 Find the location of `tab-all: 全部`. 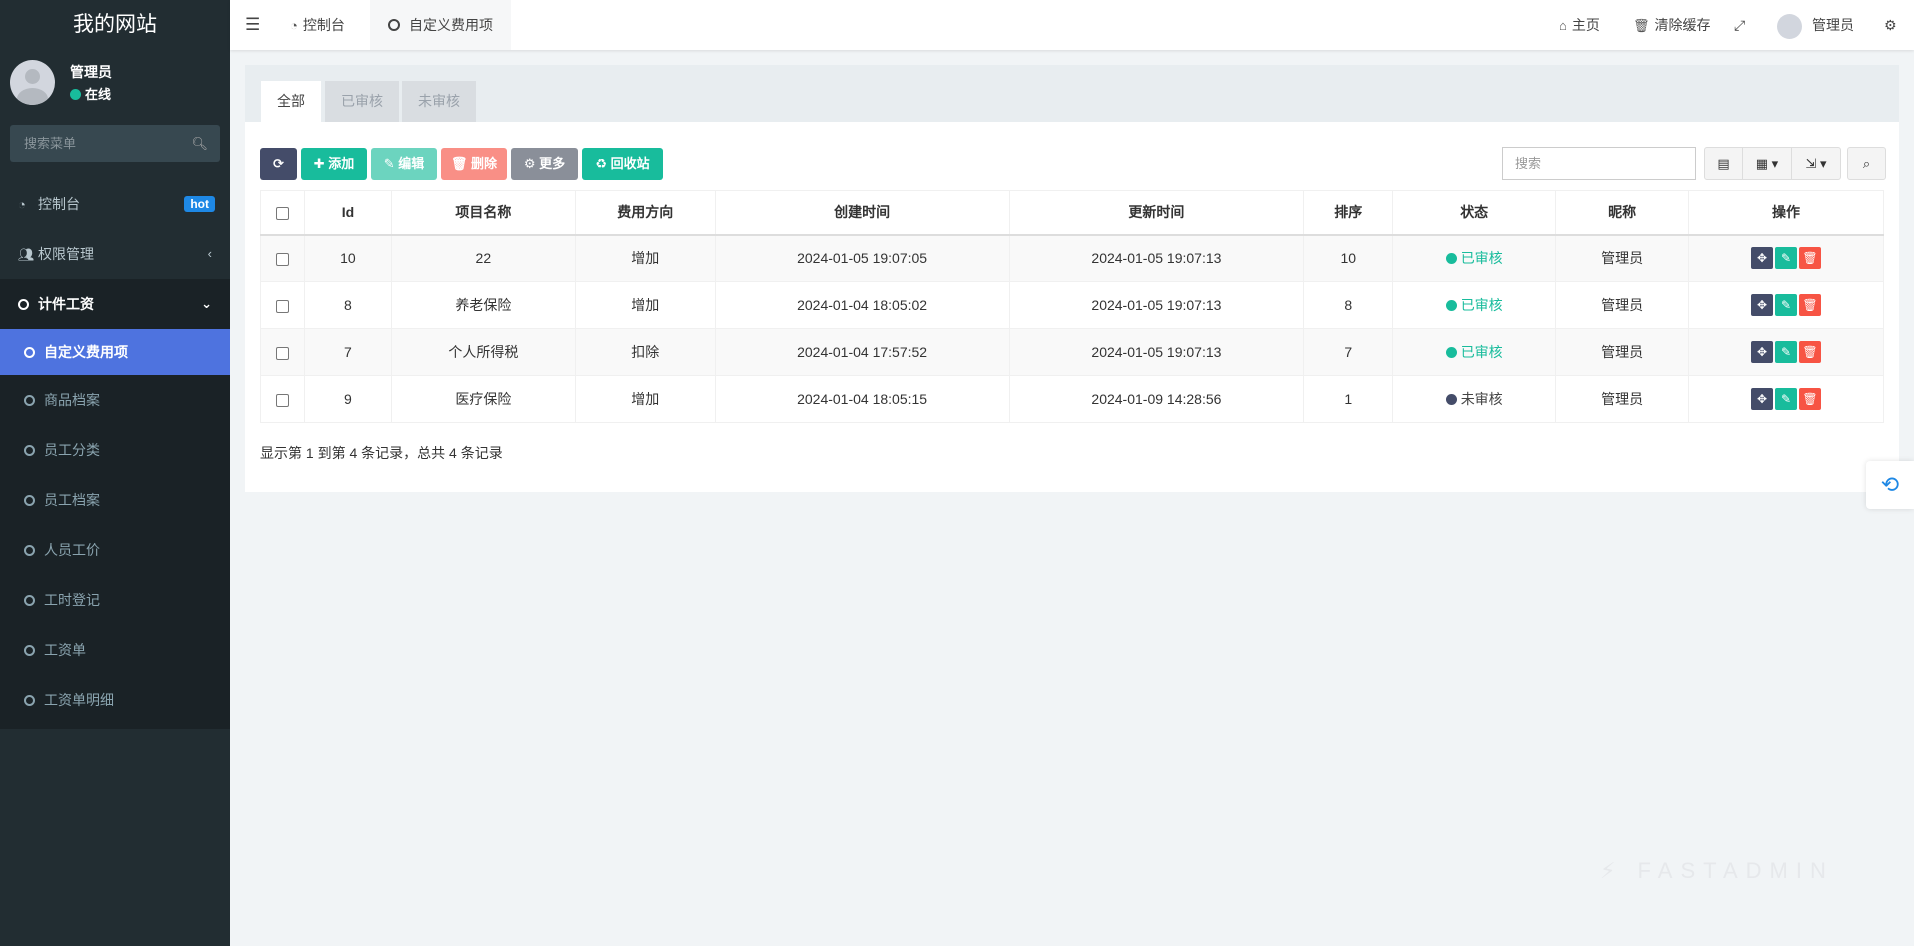

tab-all: 全部 is located at coordinates (291, 101).